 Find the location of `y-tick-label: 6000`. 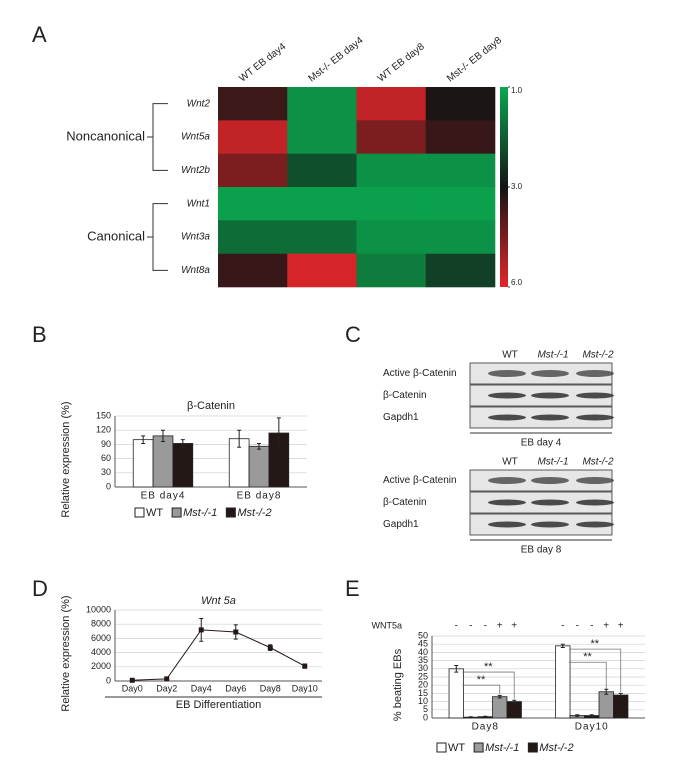

y-tick-label: 6000 is located at coordinates (101, 638).